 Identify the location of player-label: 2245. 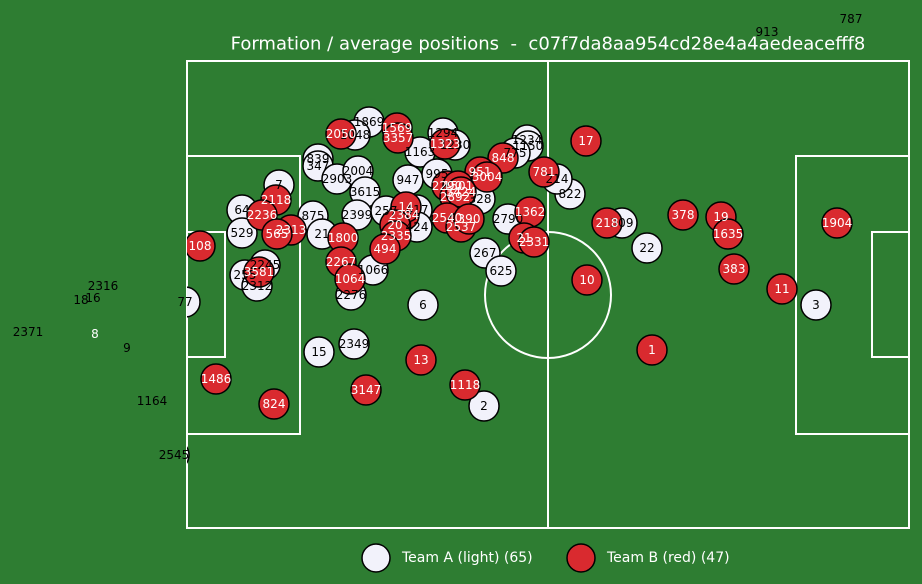
(265, 265).